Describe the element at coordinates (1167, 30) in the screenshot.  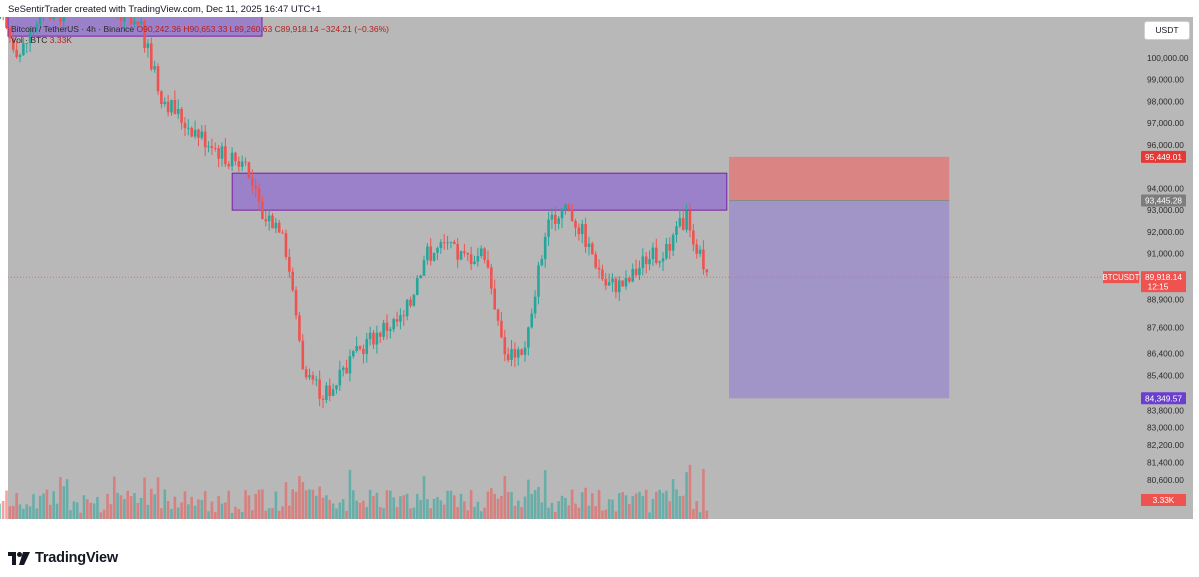
I see `currency-selector-button: USDT` at that location.